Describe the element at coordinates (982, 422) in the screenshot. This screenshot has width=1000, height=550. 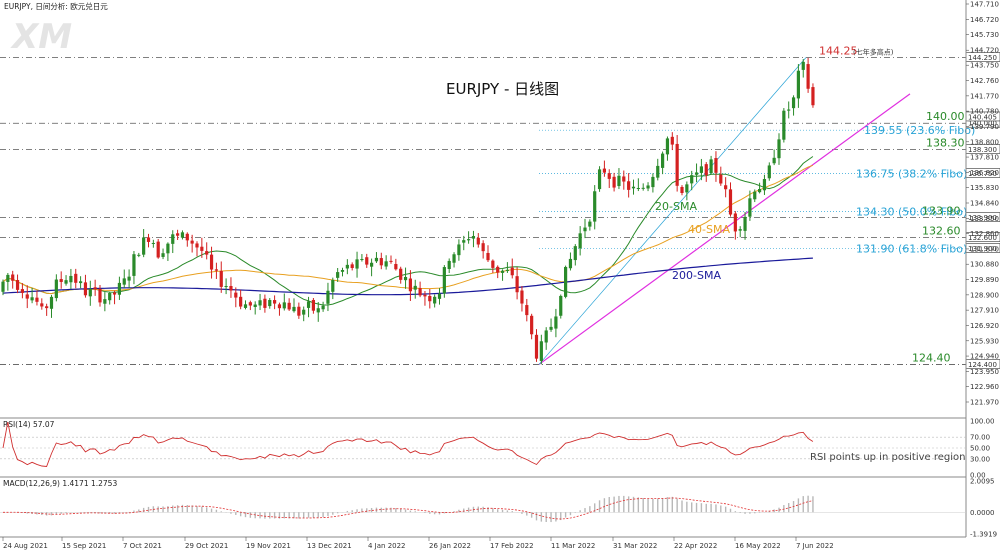
I see `rsi-tick-label: 100.00` at that location.